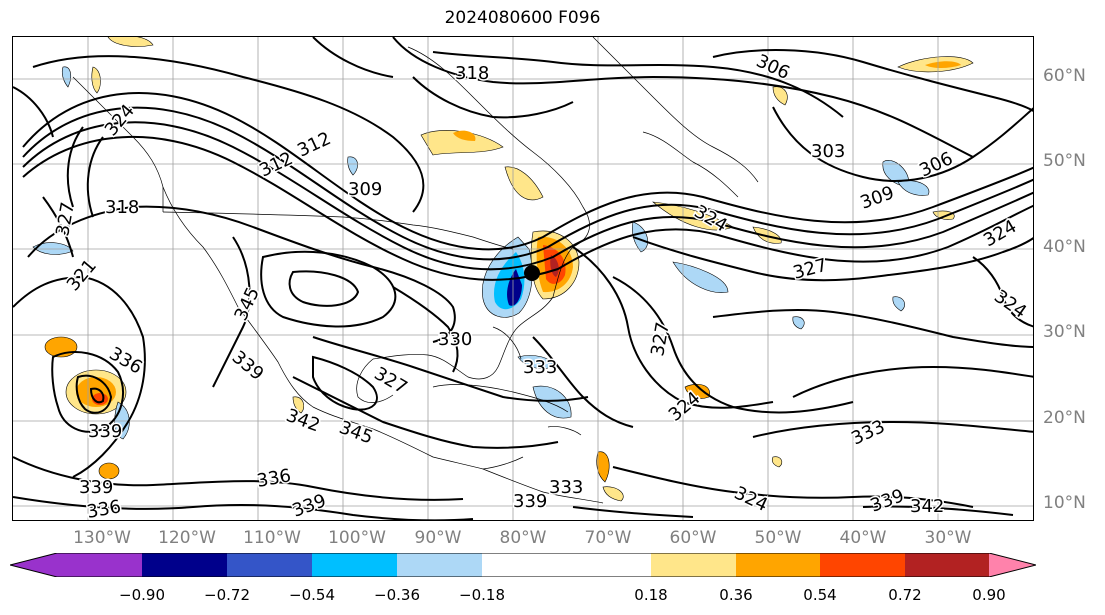 Image resolution: width=1105 pixels, height=615 pixels. Describe the element at coordinates (227, 595) in the screenshot. I see `colorbar-tick-label: −0.72` at that location.